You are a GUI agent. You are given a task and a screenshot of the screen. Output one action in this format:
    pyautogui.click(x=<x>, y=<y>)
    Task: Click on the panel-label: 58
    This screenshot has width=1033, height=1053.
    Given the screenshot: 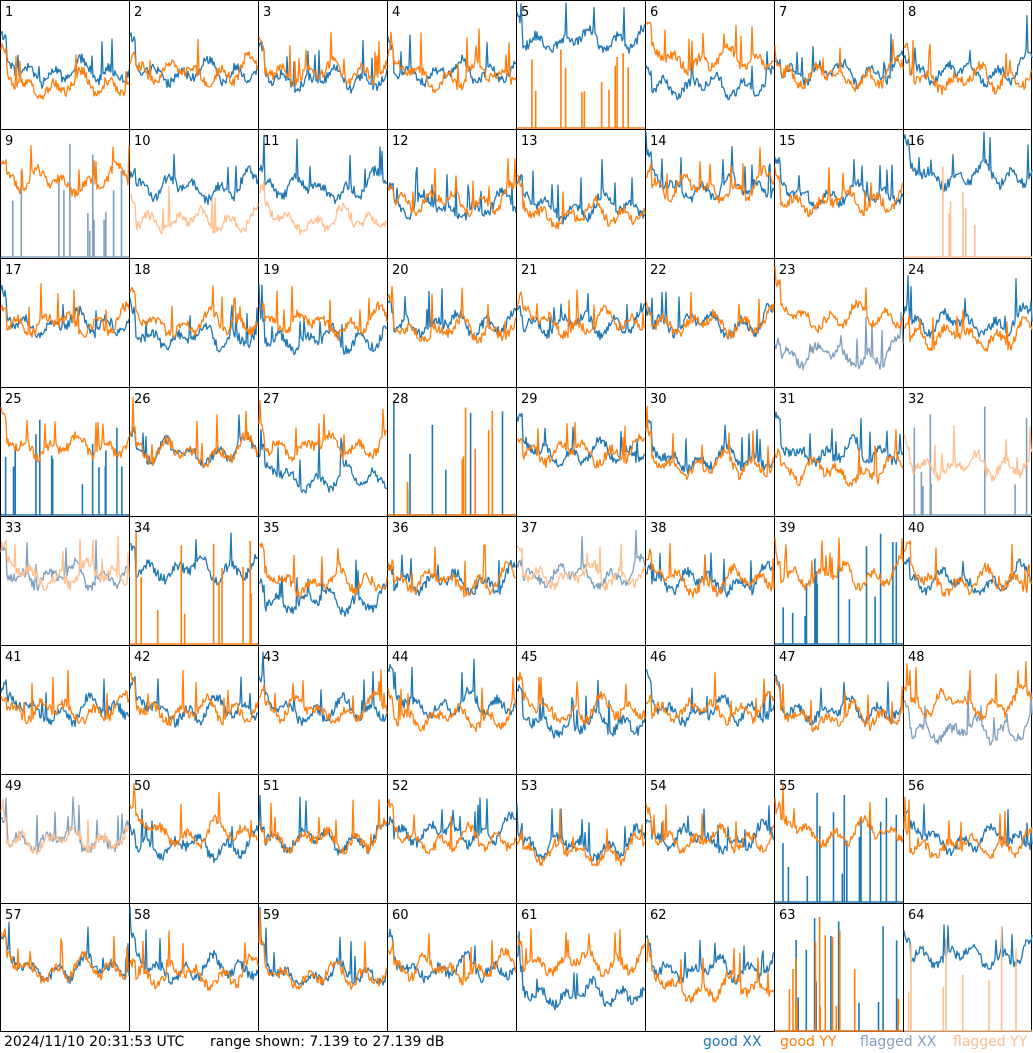 What is the action you would take?
    pyautogui.click(x=142, y=915)
    